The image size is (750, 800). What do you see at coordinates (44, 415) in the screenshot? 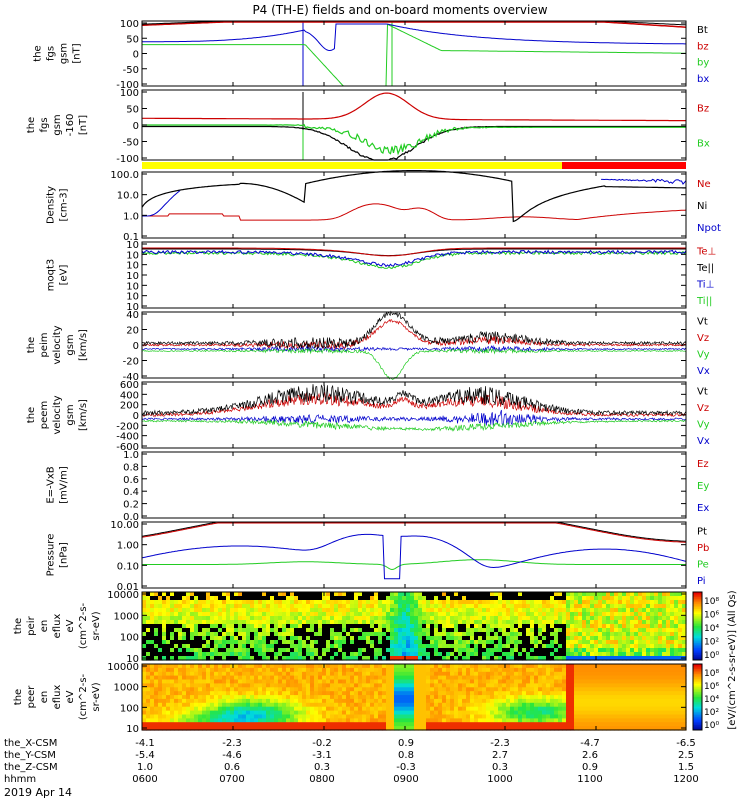
I see `ylabel-line: peem` at bounding box center [44, 415].